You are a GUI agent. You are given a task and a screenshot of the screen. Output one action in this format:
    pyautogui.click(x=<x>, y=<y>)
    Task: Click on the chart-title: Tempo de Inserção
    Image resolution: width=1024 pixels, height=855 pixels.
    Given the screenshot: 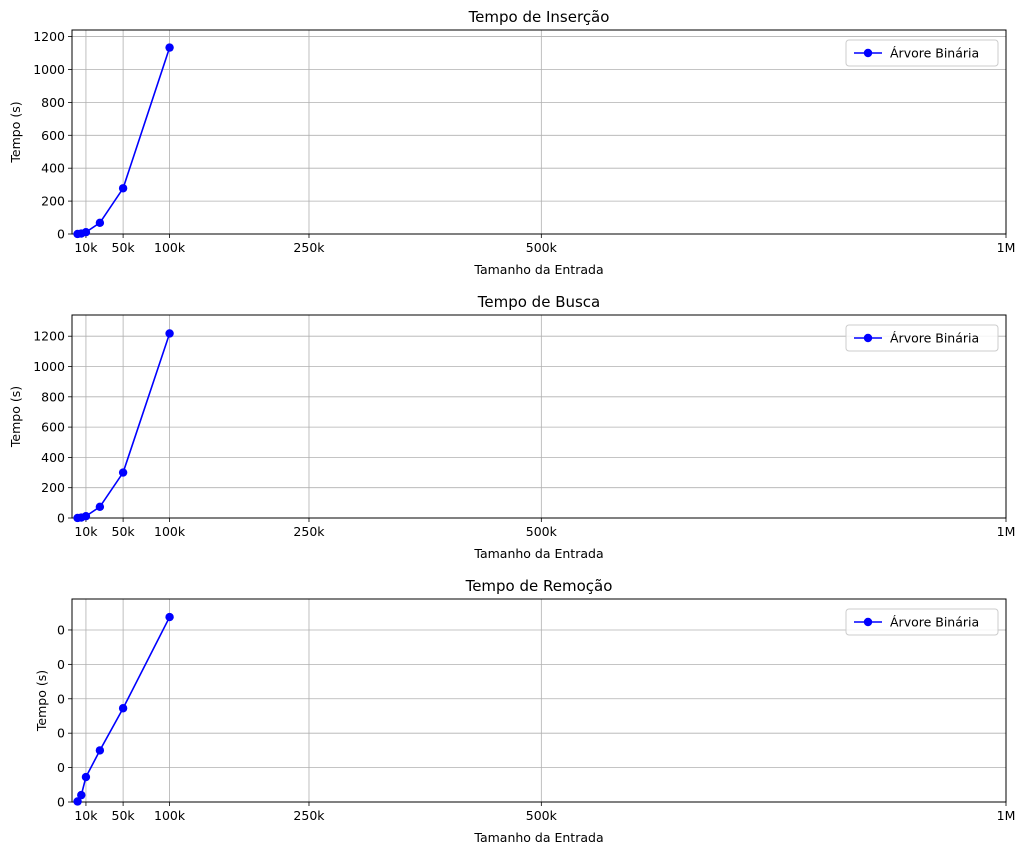 What is the action you would take?
    pyautogui.click(x=539, y=17)
    